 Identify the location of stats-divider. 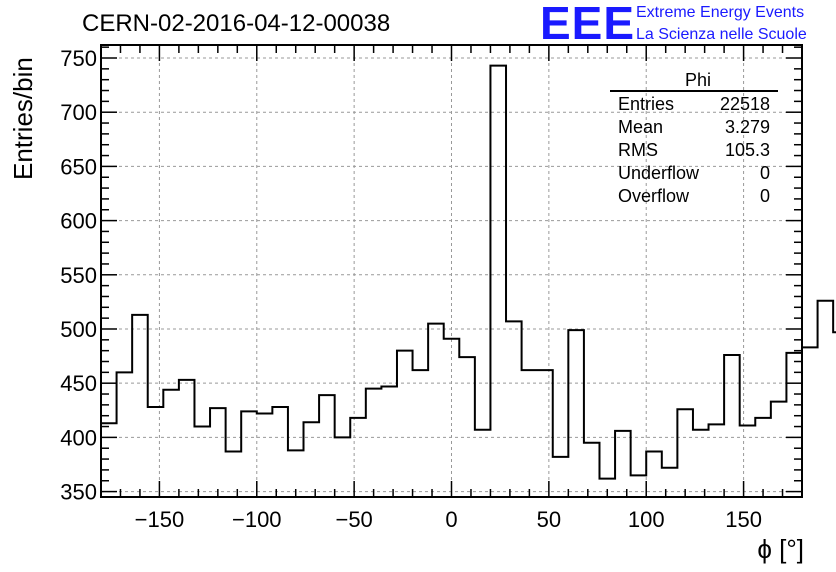
(694, 91).